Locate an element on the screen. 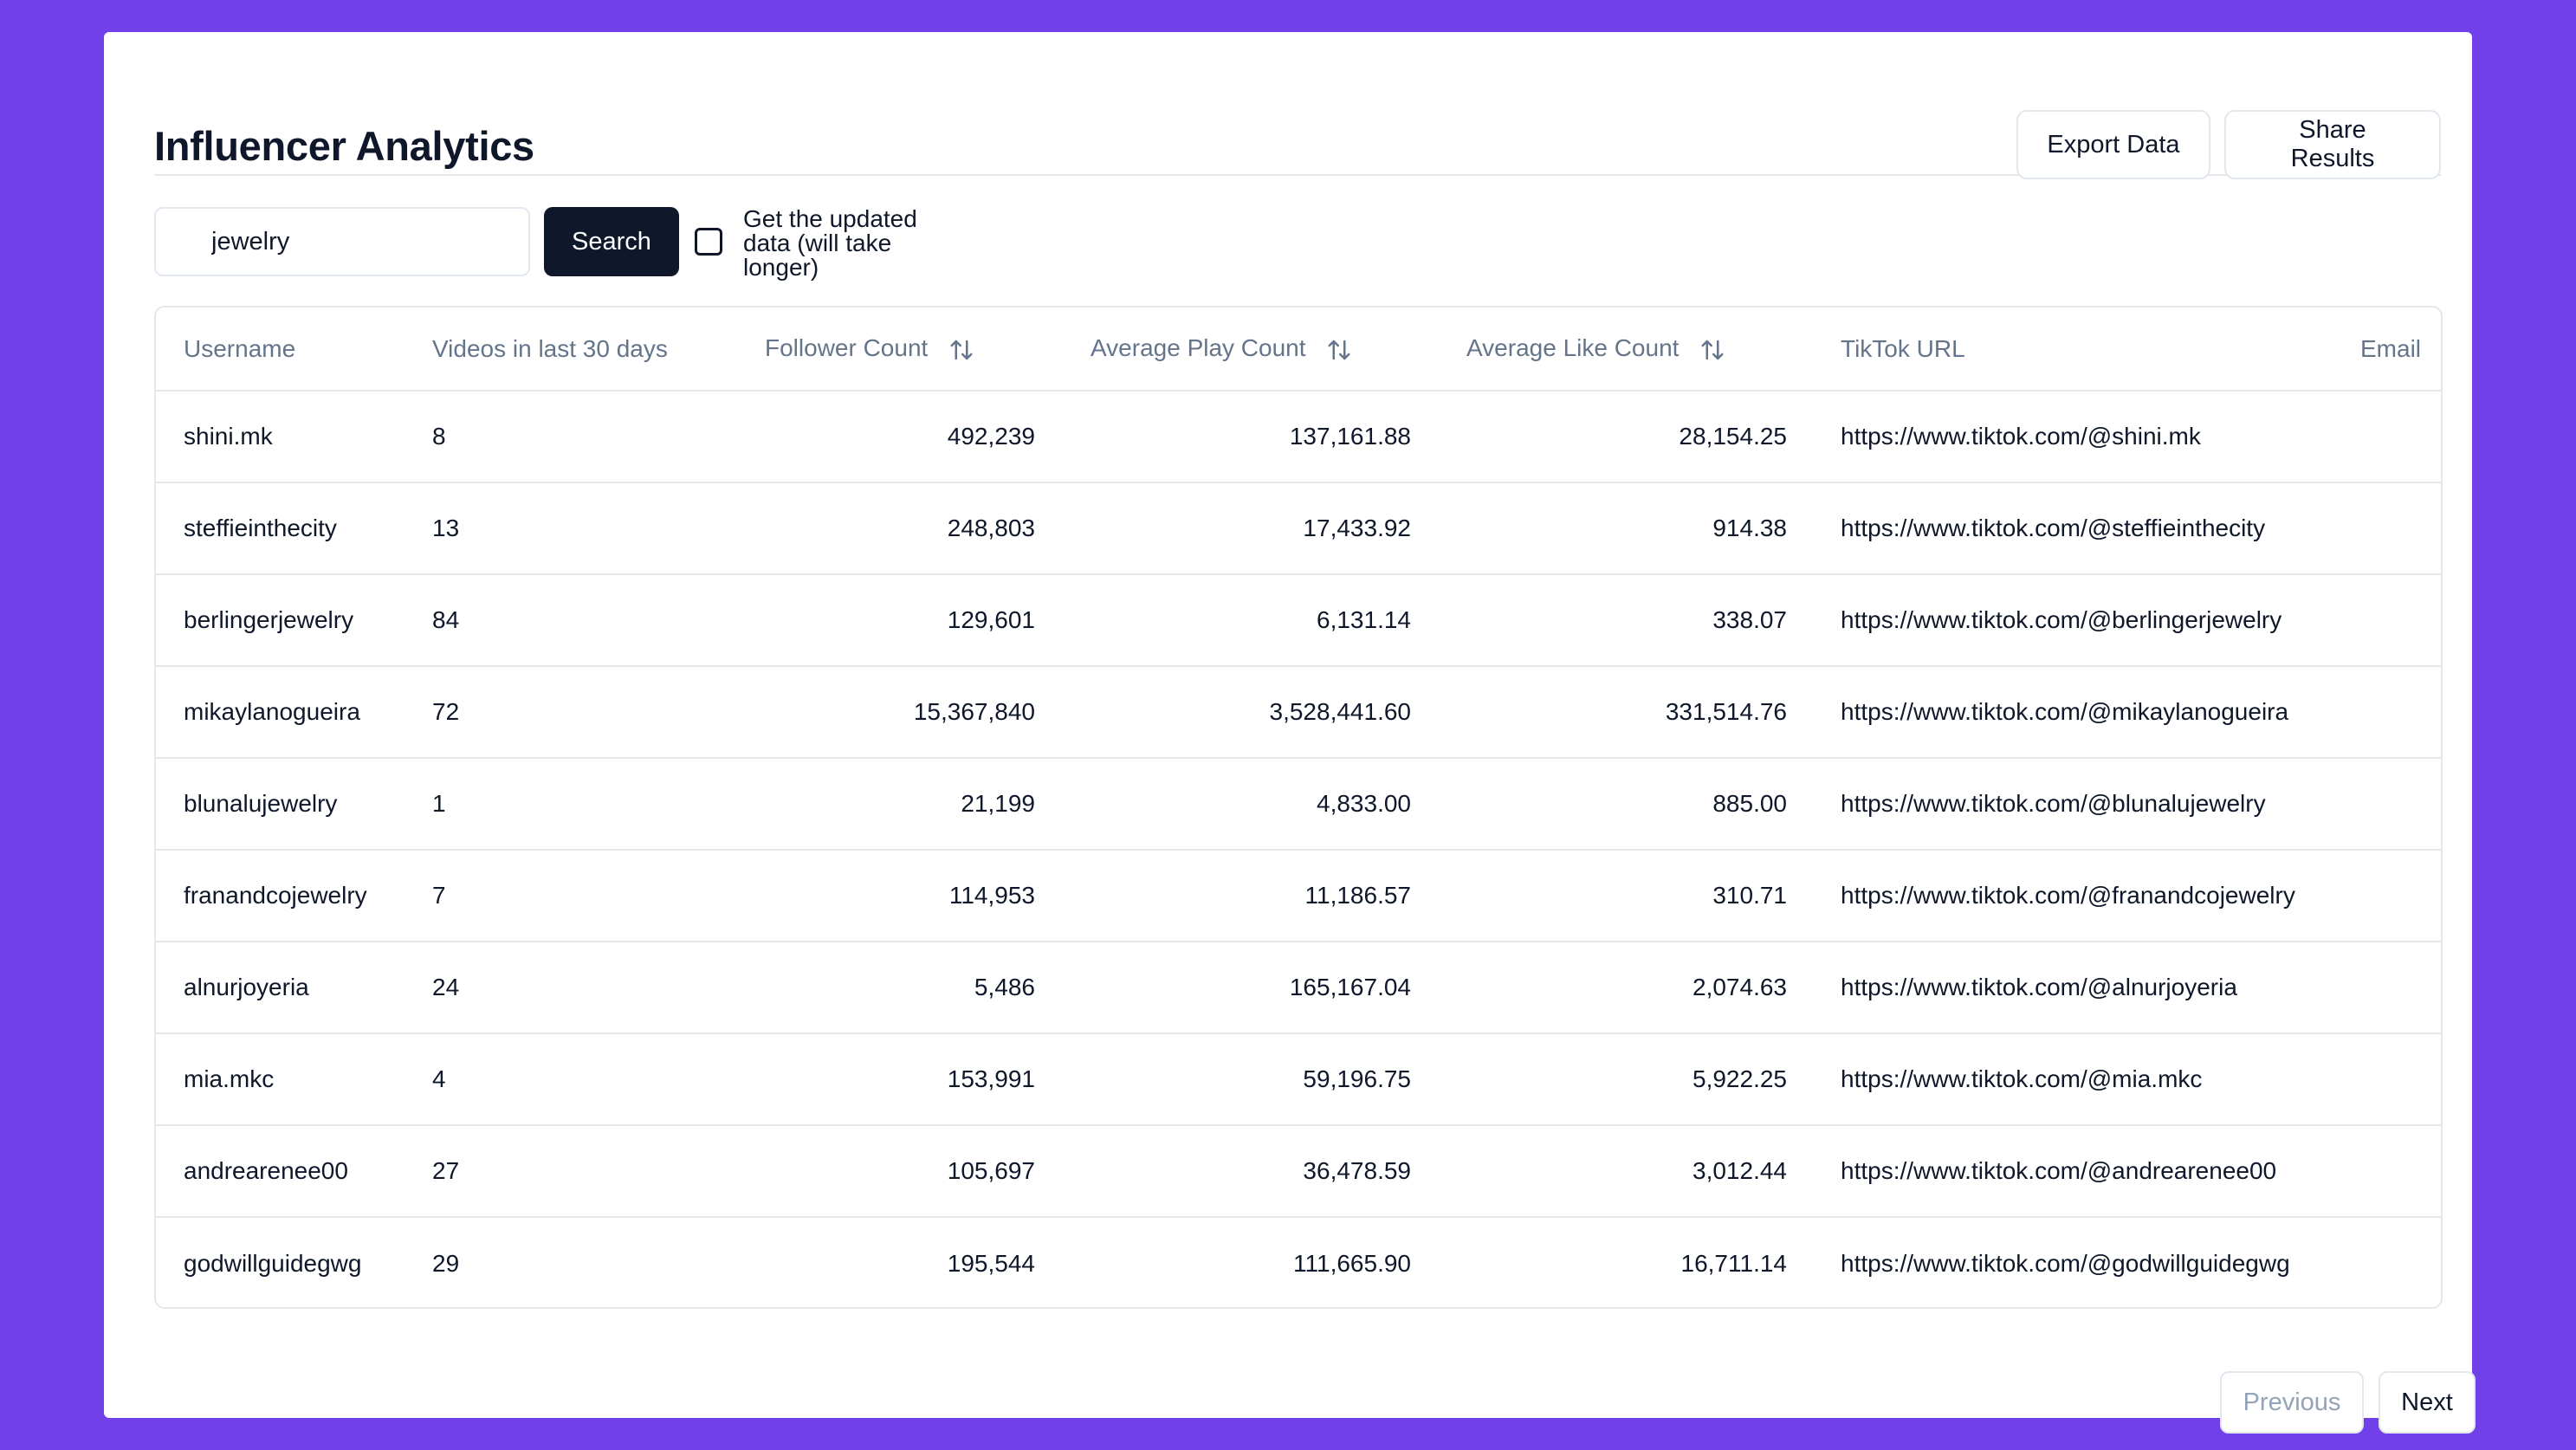 Image resolution: width=2576 pixels, height=1450 pixels. column-header-followers: Follower Count is located at coordinates (900, 349).